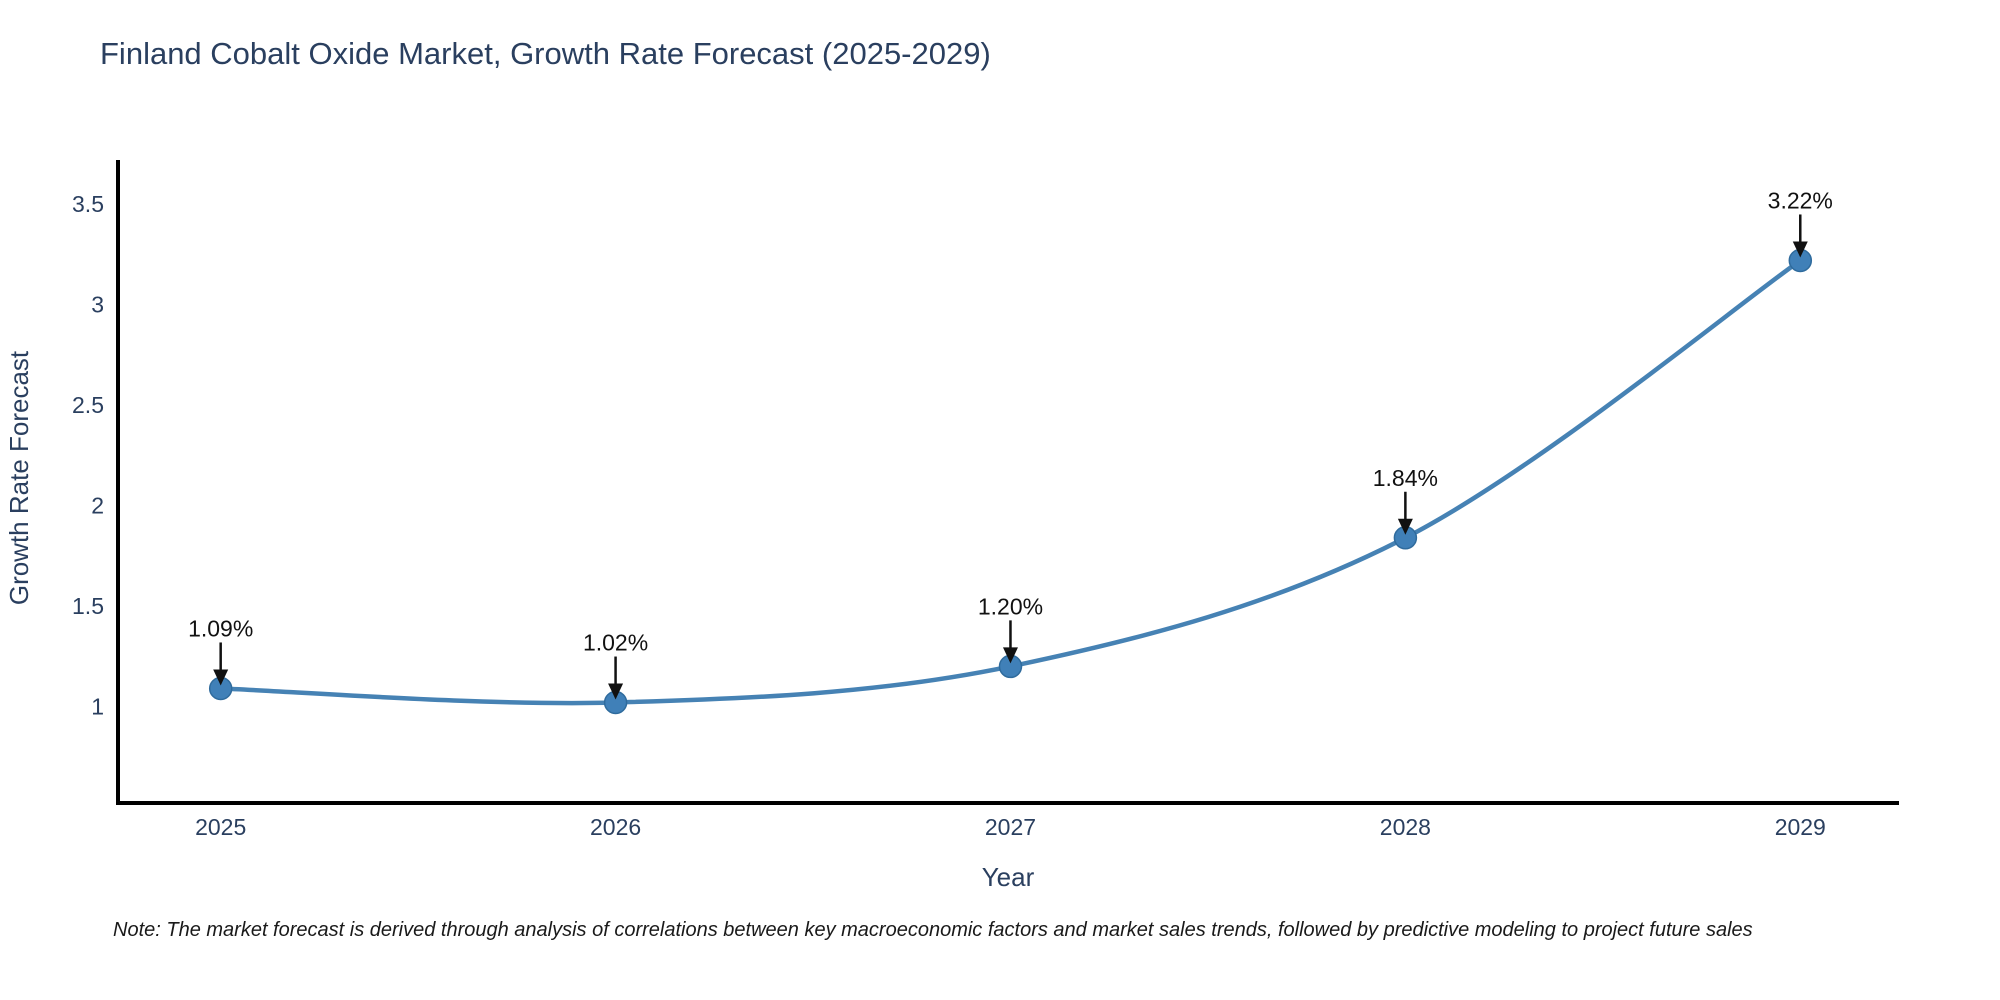  I want to click on x-tick-label: 2027, so click(1010, 827).